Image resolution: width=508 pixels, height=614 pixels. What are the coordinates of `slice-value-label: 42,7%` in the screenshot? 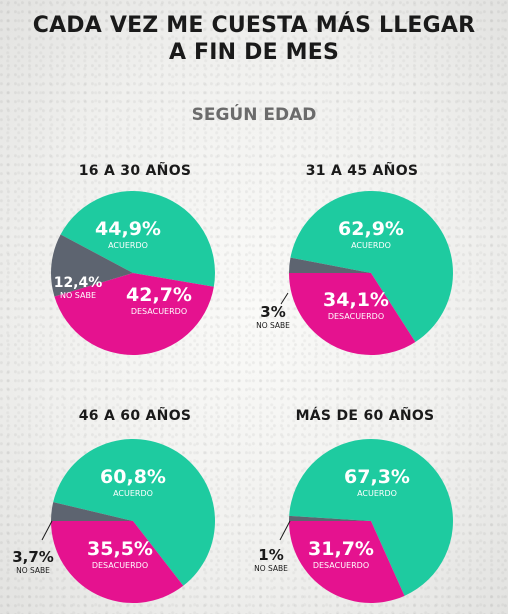 It's located at (159, 295).